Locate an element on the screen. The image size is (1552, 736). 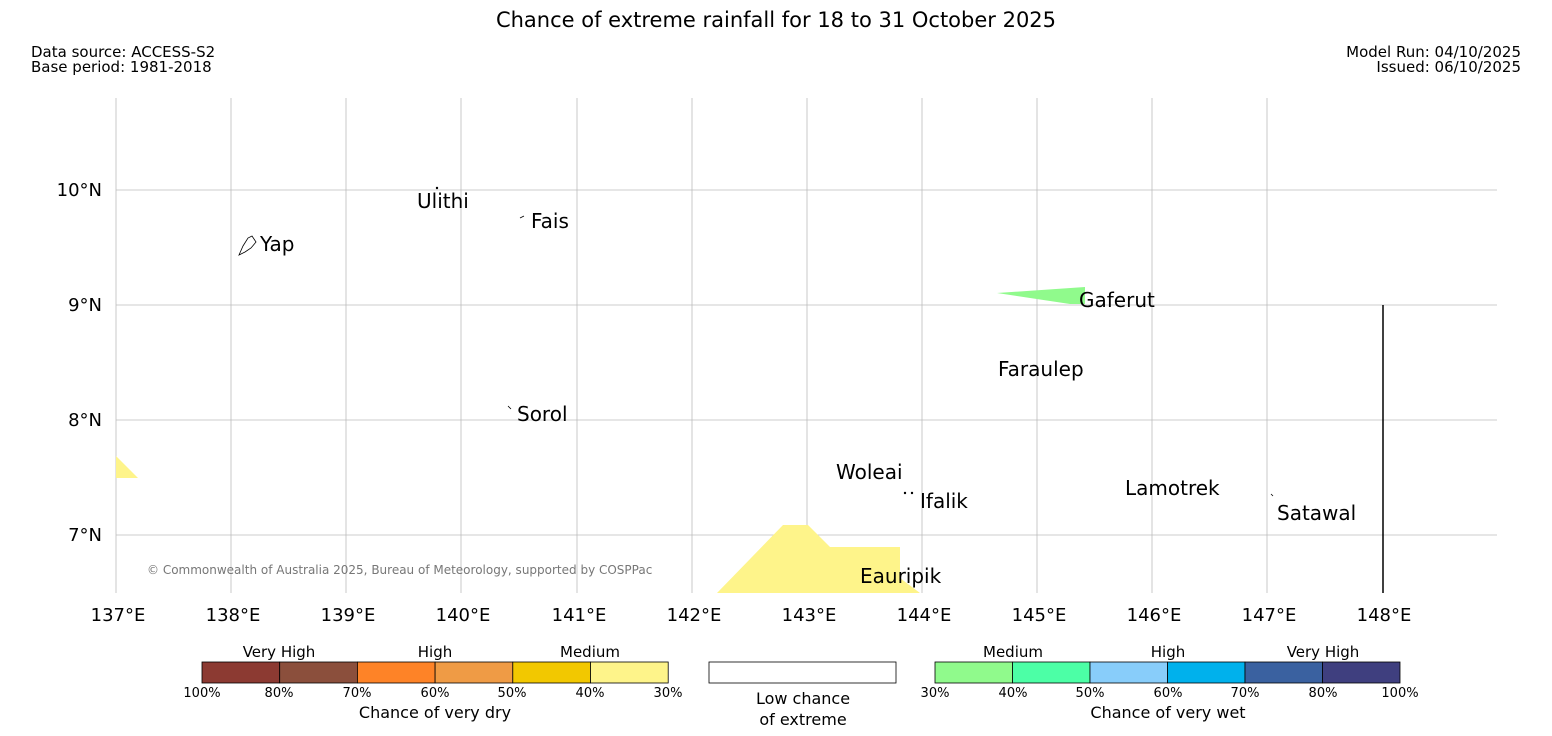
dry-tick-label: 100% is located at coordinates (201, 693).